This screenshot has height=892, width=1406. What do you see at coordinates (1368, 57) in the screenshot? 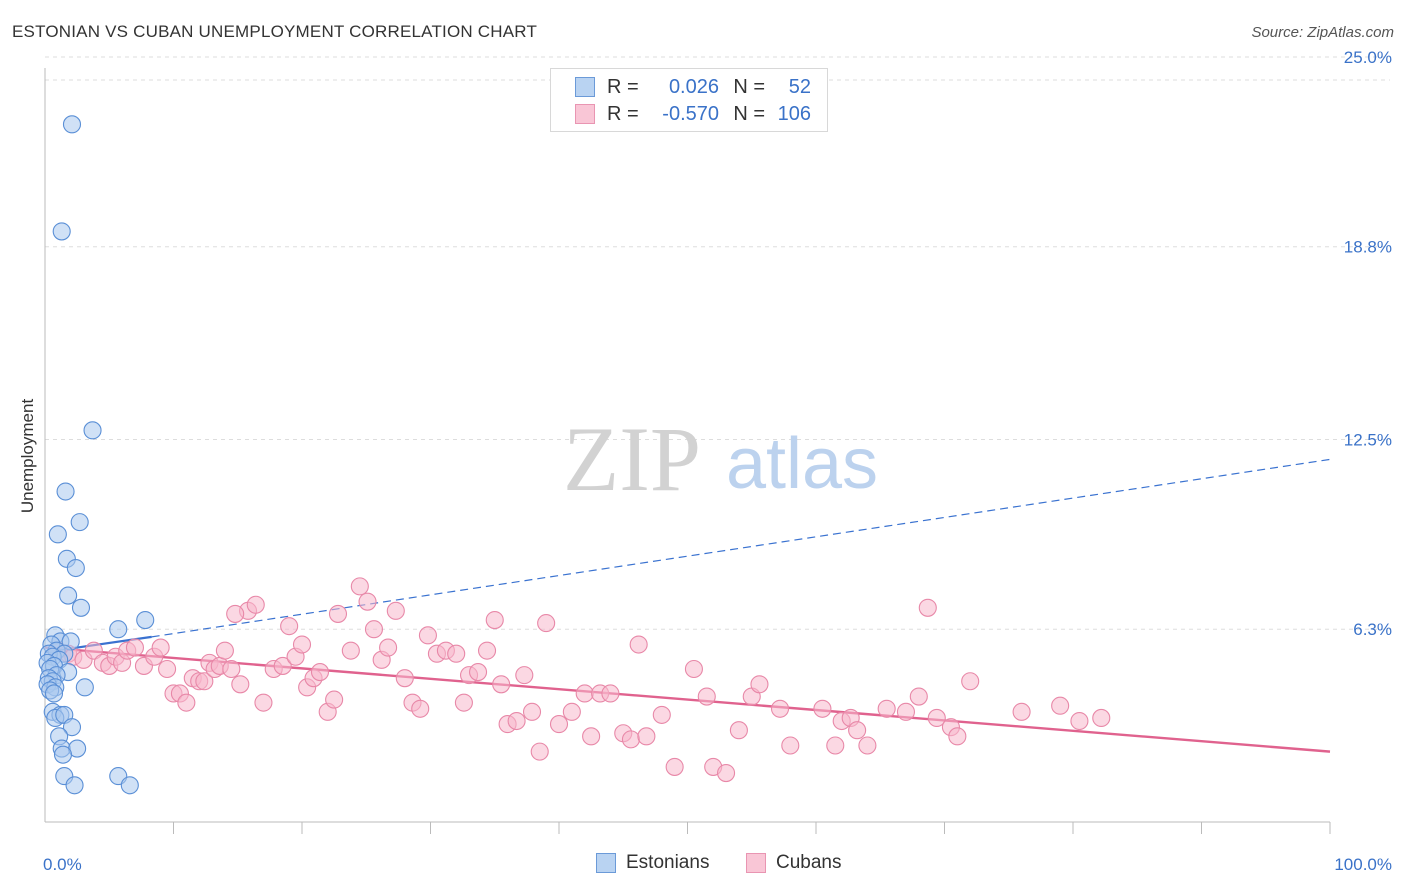
I see `y-tick-label: 25.0%` at bounding box center [1368, 57].